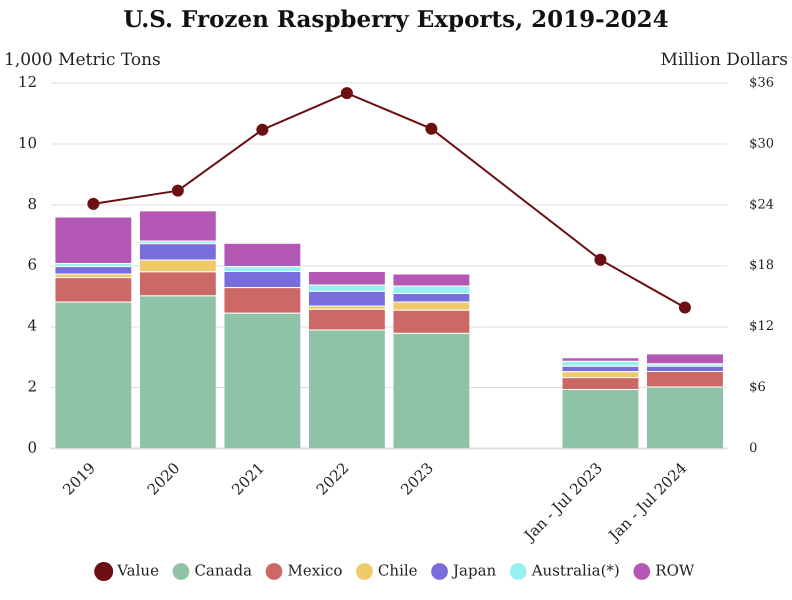 This screenshot has height=600, width=792. Describe the element at coordinates (33, 447) in the screenshot. I see `y-tick-label: 0` at that location.